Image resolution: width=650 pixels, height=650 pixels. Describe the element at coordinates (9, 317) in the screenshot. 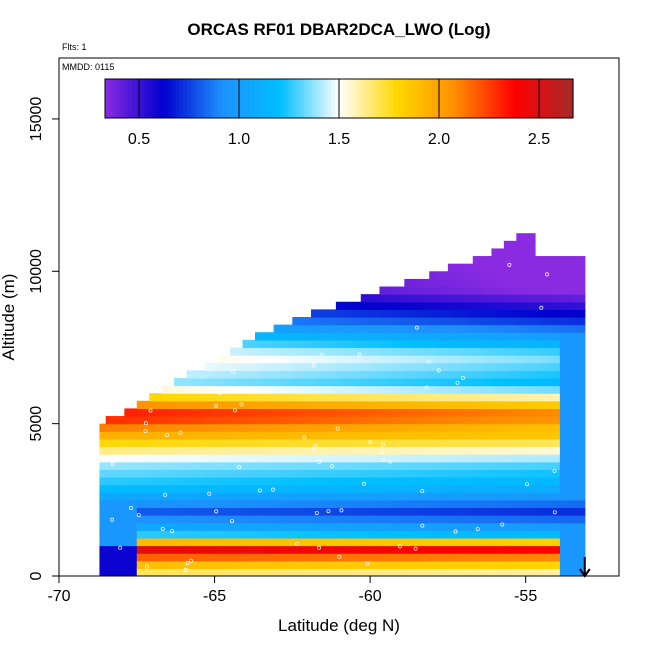

I see `y-axis-label: Altitude (m)` at that location.